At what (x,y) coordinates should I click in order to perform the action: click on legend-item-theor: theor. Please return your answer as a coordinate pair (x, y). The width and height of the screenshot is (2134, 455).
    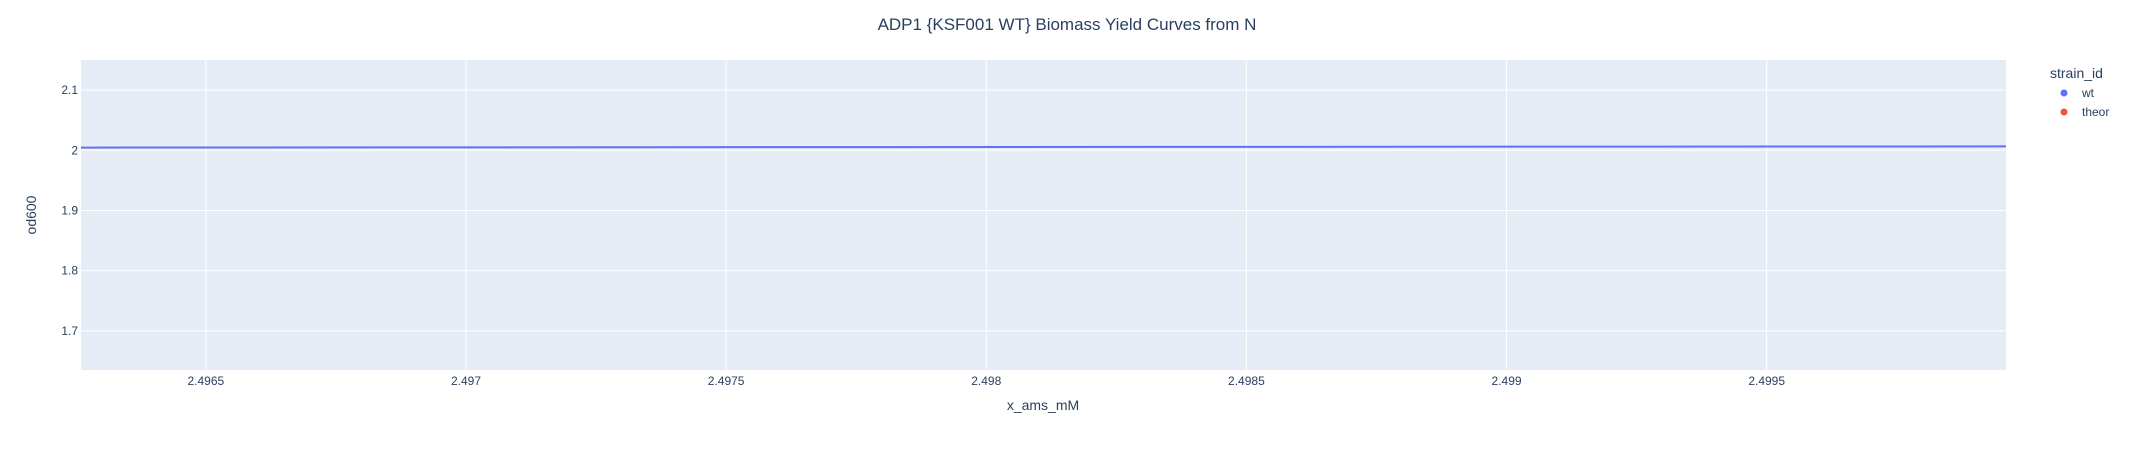
    Looking at the image, I should click on (2085, 112).